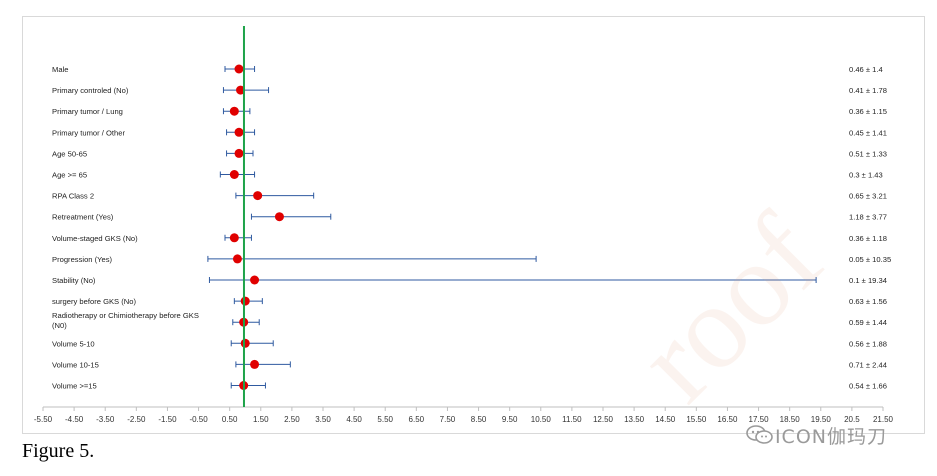 Image resolution: width=937 pixels, height=476 pixels. What do you see at coordinates (727, 419) in the screenshot?
I see `x-tick-label: 16.50` at bounding box center [727, 419].